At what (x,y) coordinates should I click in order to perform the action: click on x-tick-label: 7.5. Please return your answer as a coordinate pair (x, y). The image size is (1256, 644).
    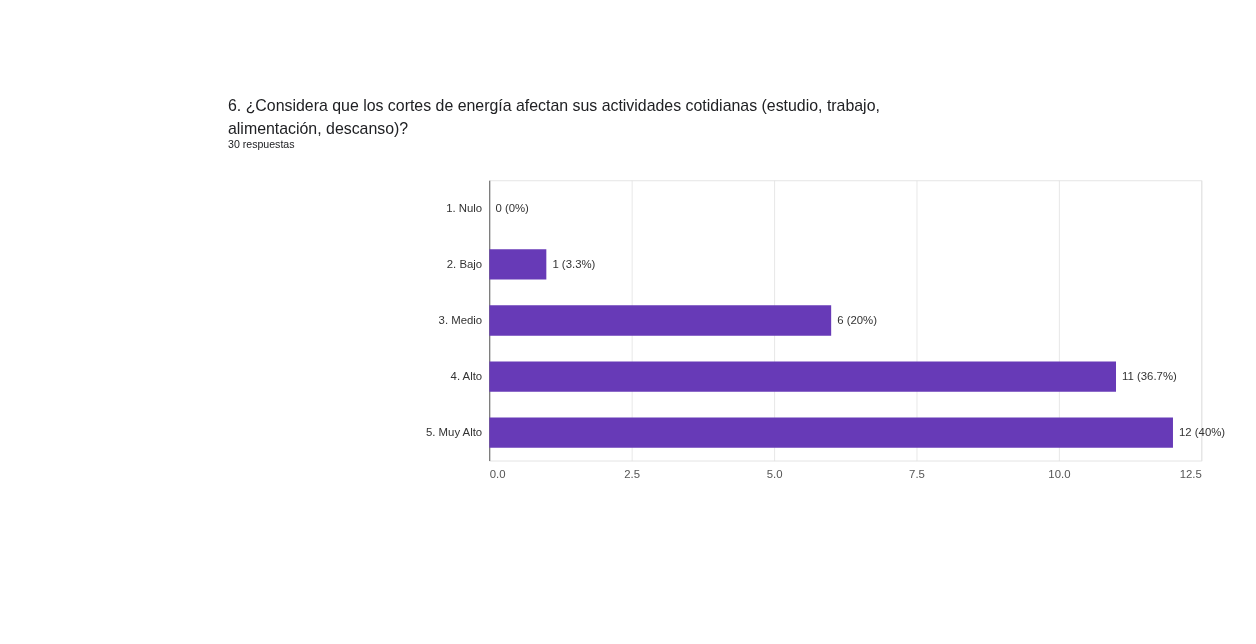
    Looking at the image, I should click on (917, 473).